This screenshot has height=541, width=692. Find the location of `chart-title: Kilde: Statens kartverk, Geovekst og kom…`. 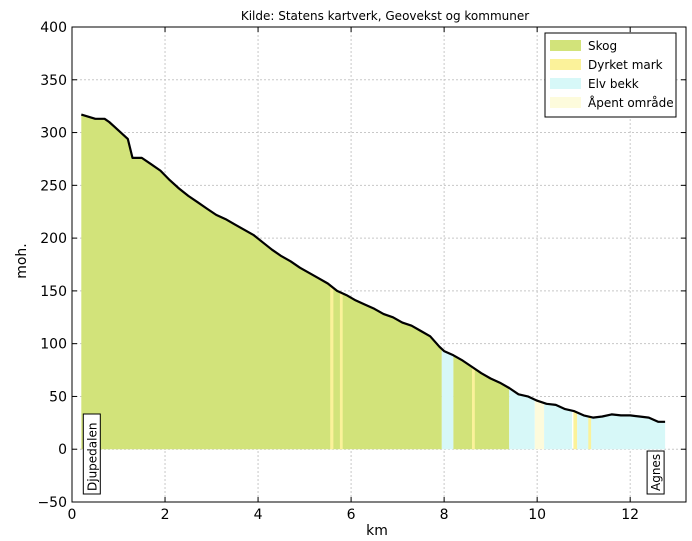

chart-title: Kilde: Statens kartverk, Geovekst og kom… is located at coordinates (385, 16).